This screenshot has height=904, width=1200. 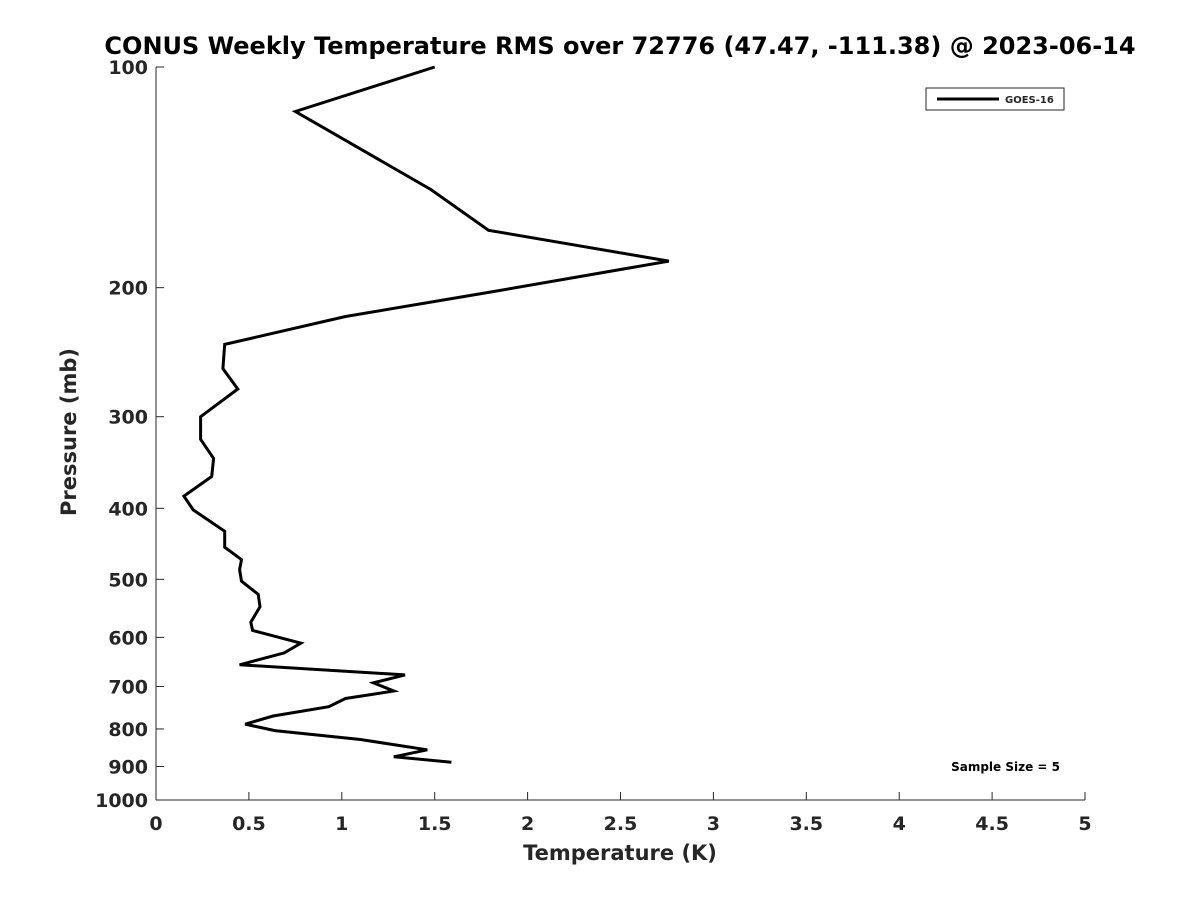 I want to click on x-tick-label: 2.5, so click(x=621, y=824).